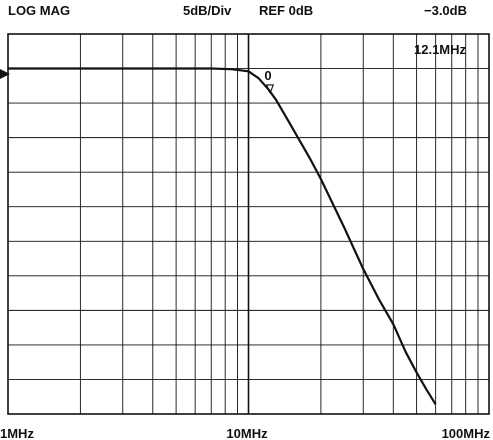 This screenshot has height=440, width=493. Describe the element at coordinates (5, 74) in the screenshot. I see `reference-arrow-icon` at that location.